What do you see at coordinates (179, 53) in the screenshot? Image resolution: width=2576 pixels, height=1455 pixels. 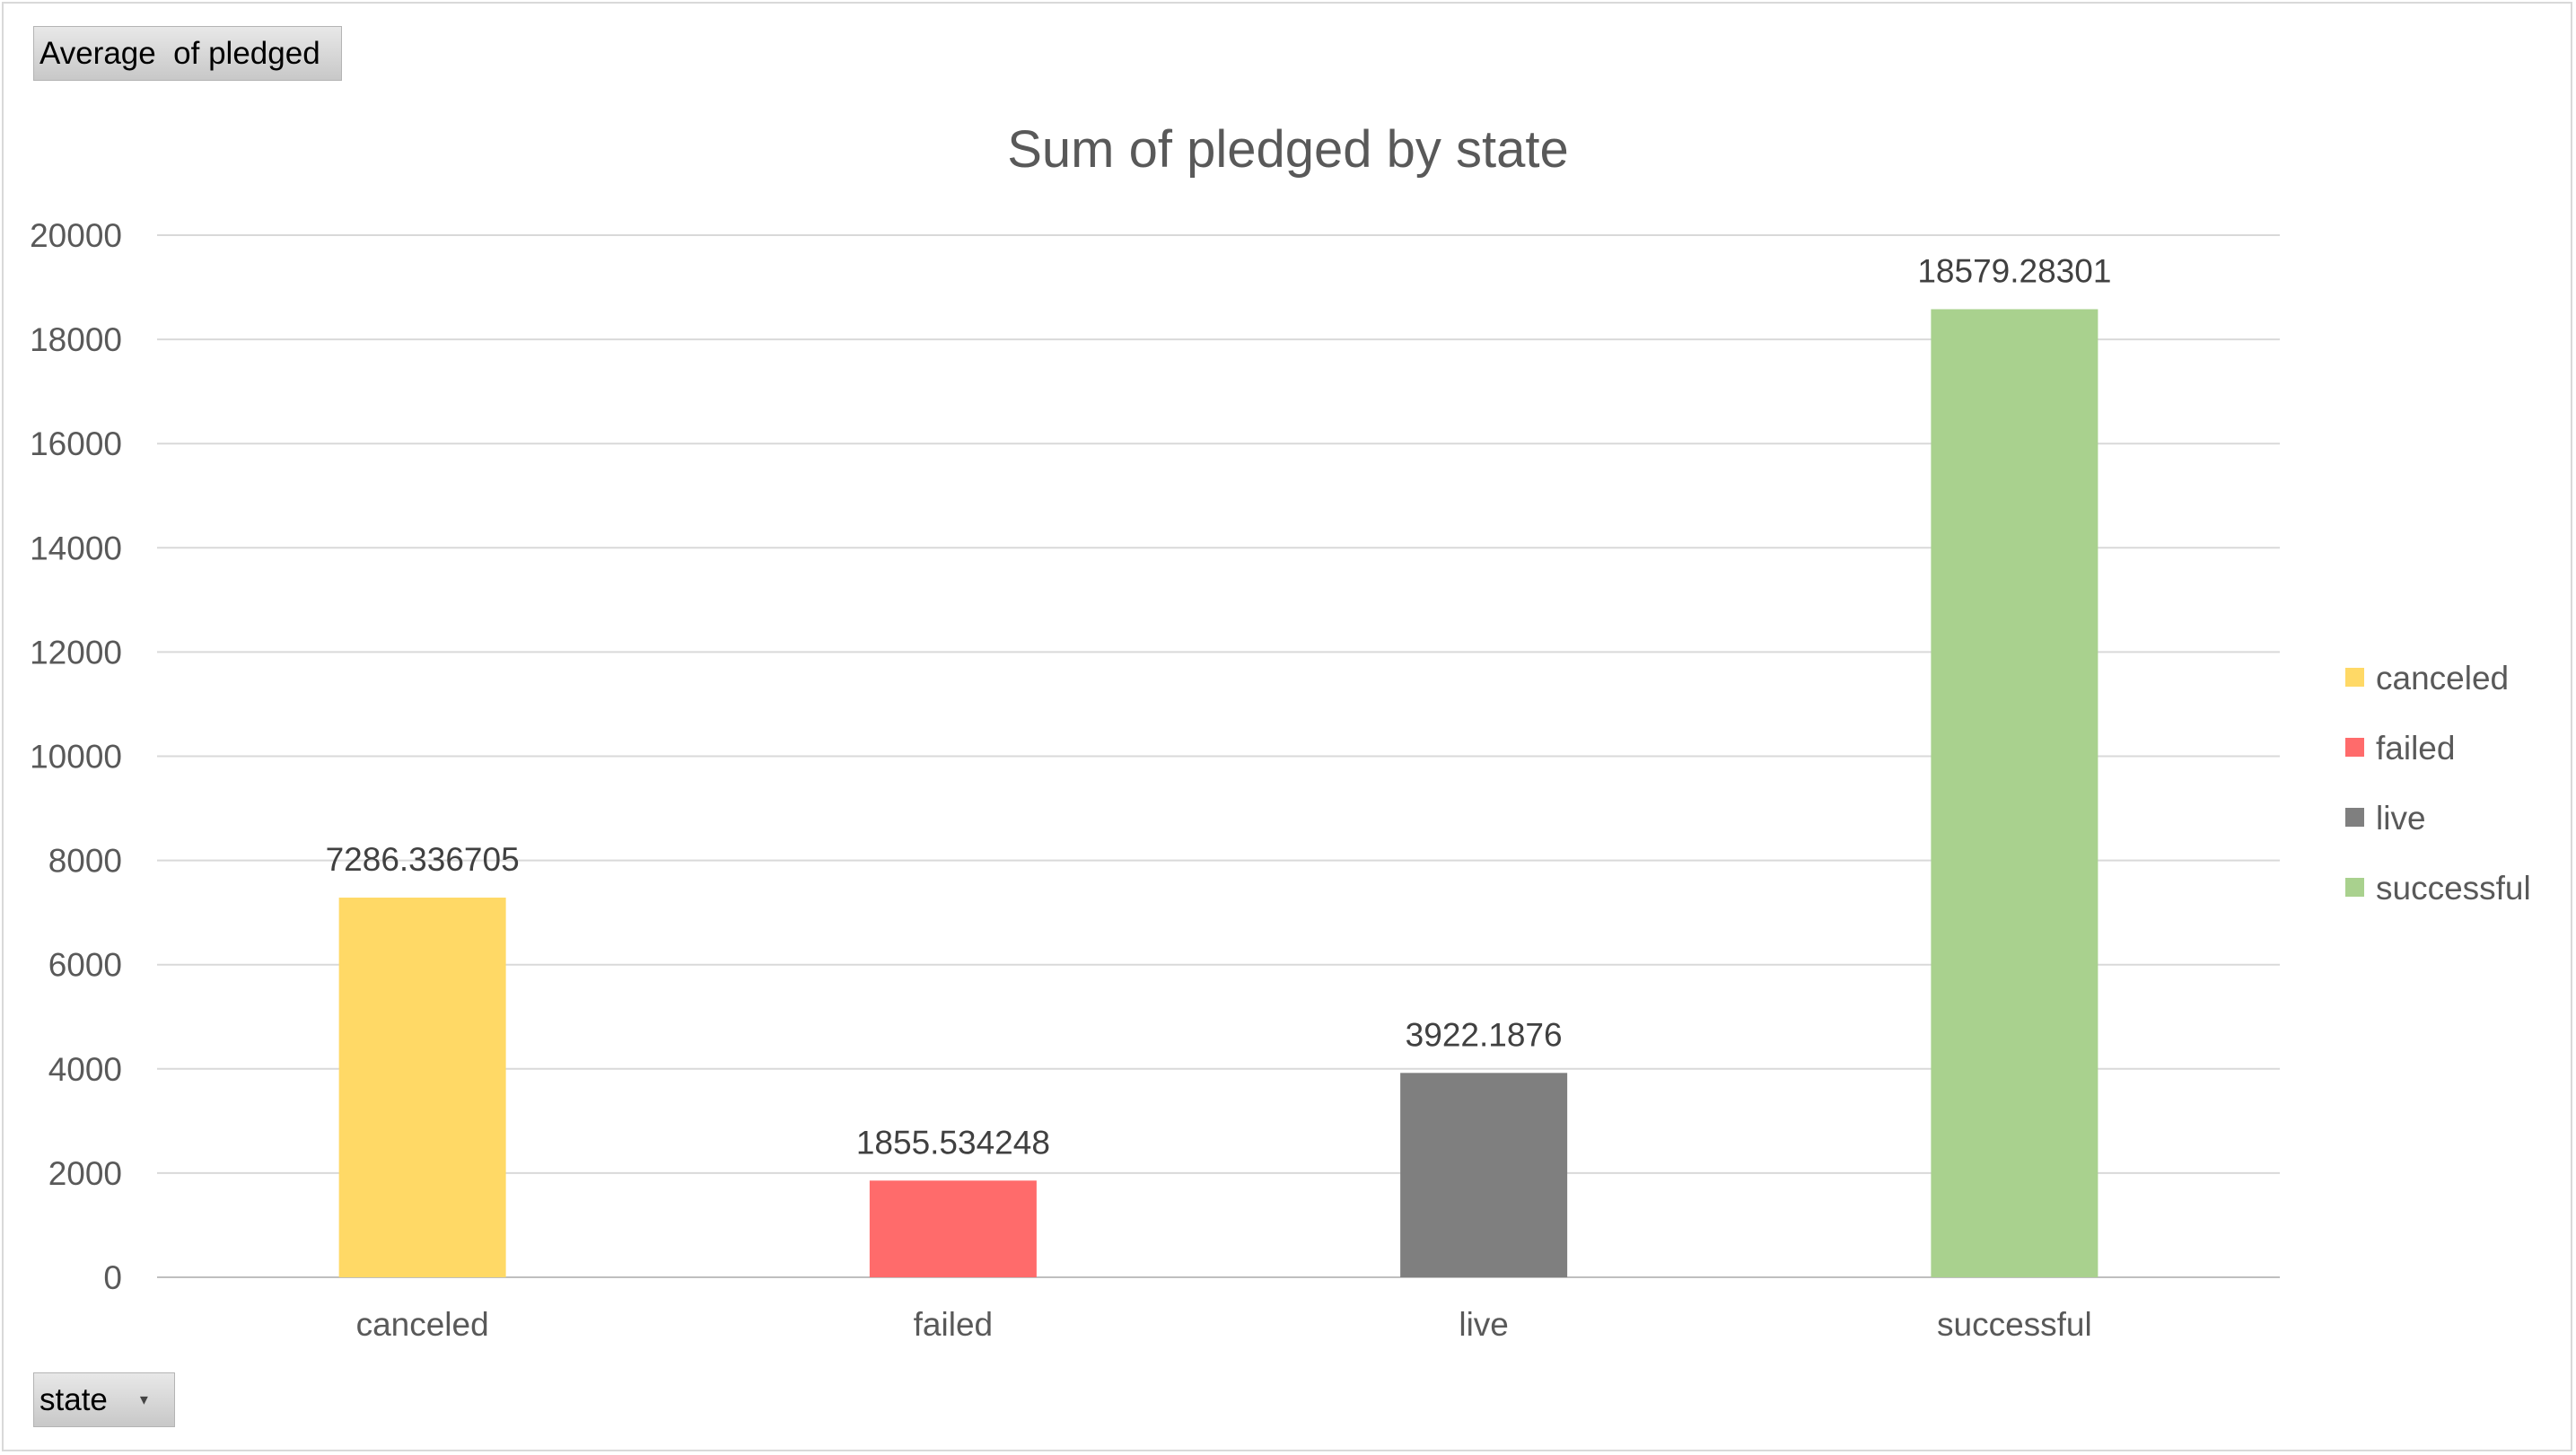 I see `values-field-label: Average of pledged` at bounding box center [179, 53].